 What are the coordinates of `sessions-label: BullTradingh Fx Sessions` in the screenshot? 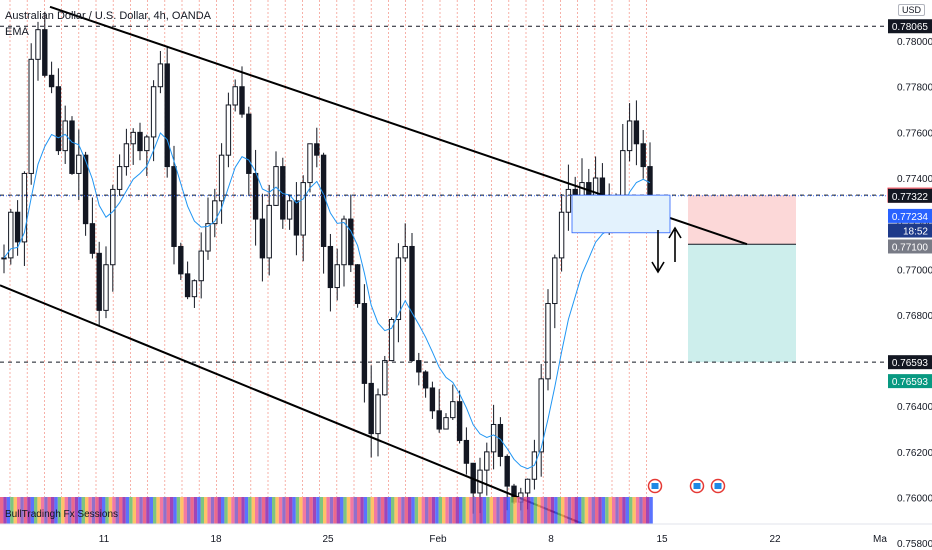 It's located at (62, 514).